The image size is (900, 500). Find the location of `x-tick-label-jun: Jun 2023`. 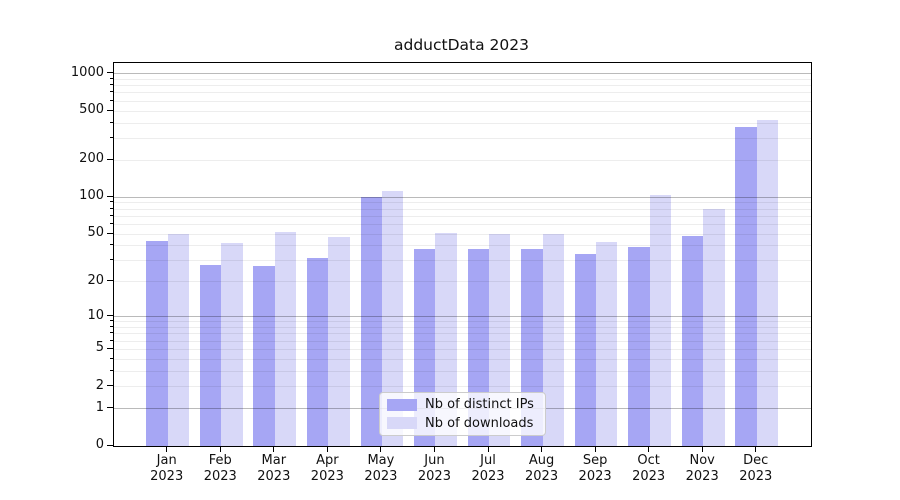

x-tick-label-jun: Jun 2023 is located at coordinates (434, 468).